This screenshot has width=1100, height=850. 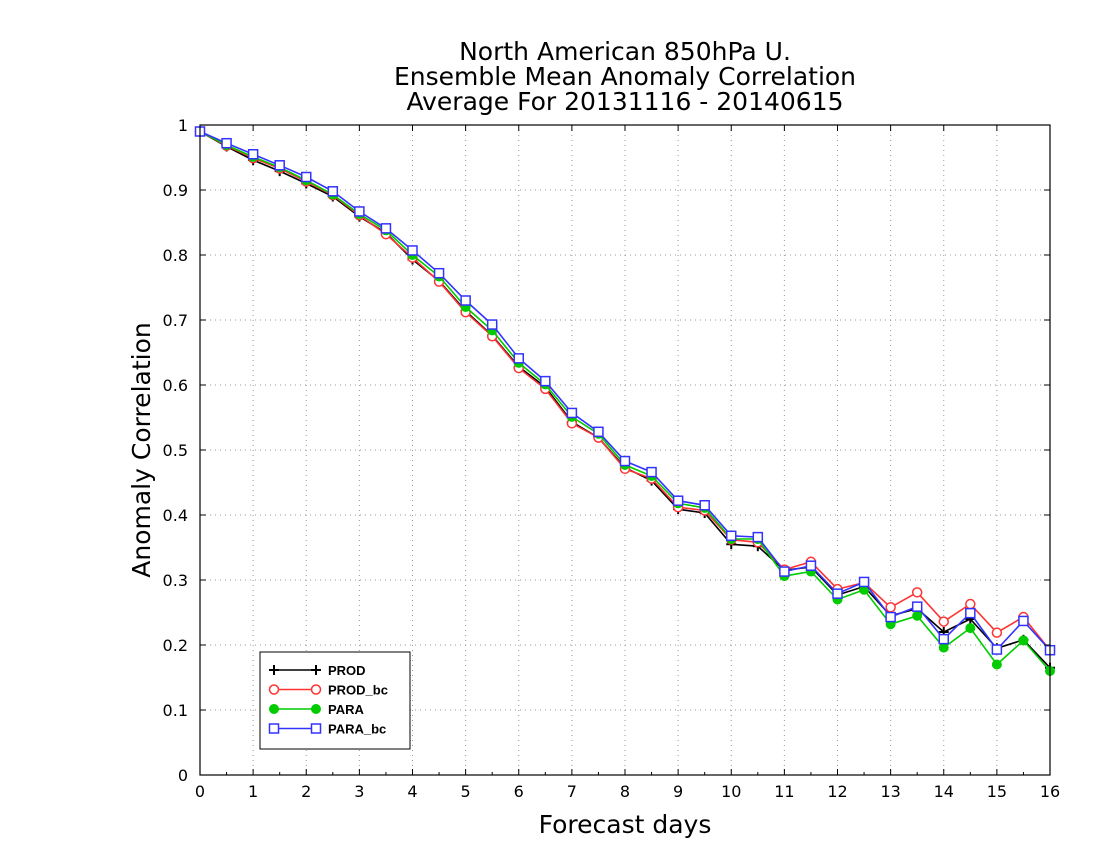 What do you see at coordinates (837, 791) in the screenshot?
I see `x-tick-label: 12` at bounding box center [837, 791].